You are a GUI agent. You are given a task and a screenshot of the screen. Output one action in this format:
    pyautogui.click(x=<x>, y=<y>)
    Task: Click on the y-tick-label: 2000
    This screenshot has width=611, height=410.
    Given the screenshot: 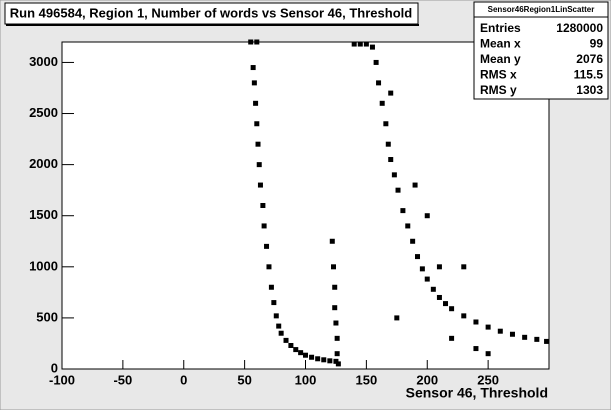 What is the action you would take?
    pyautogui.click(x=43, y=163)
    